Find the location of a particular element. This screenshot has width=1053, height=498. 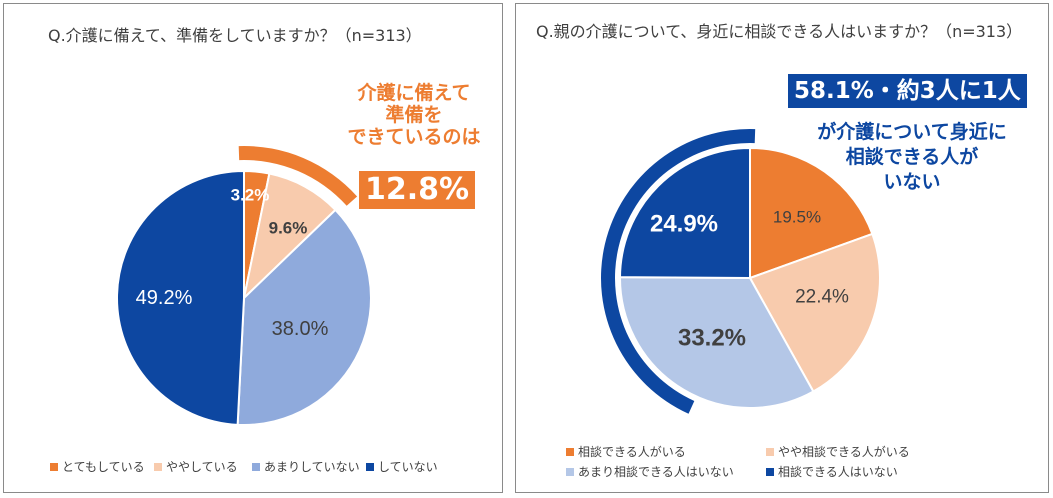

legend-label: 相談できる人はいない is located at coordinates (838, 472).